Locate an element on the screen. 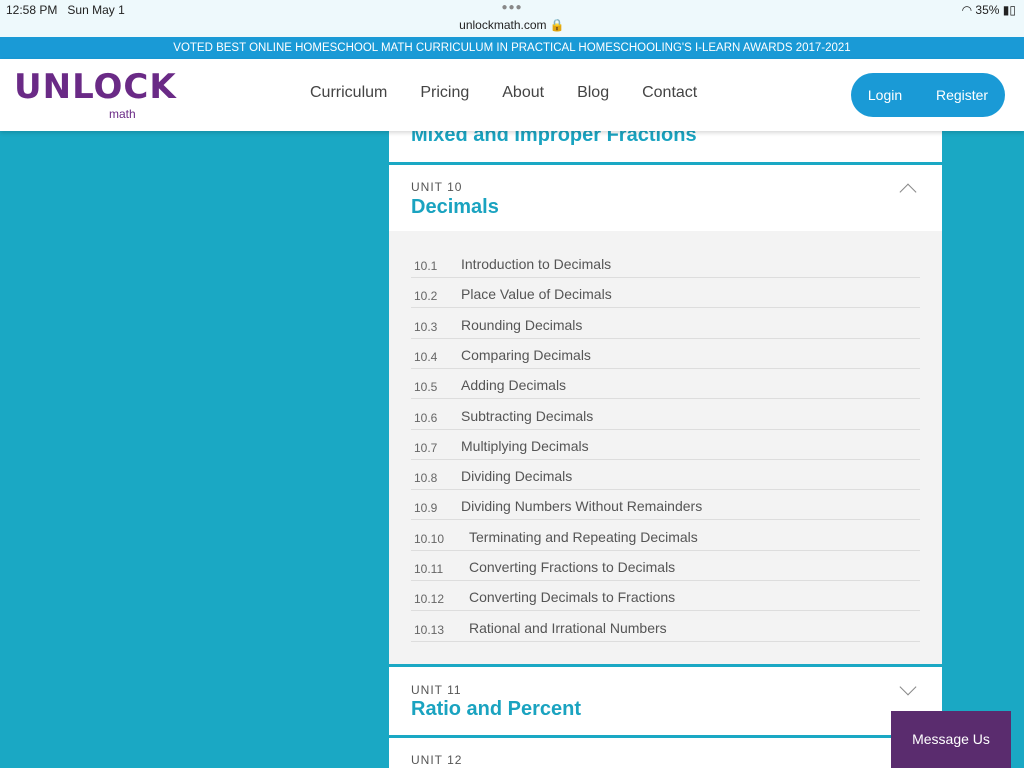 The height and width of the screenshot is (768, 1024). lesson-title: Introduction to Decimals is located at coordinates (536, 264).